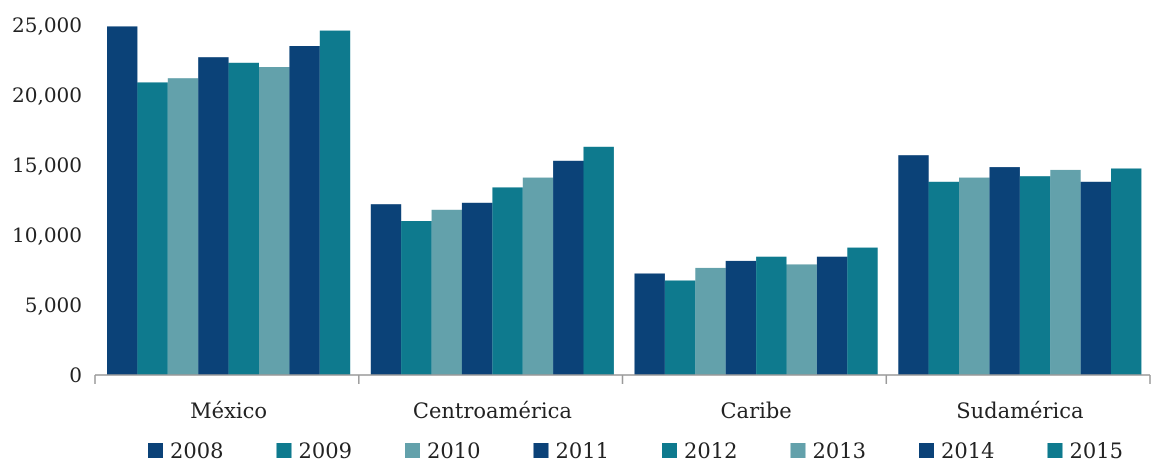 The width and height of the screenshot is (1154, 466). Describe the element at coordinates (669, 450) in the screenshot. I see `legend-swatch-2012` at that location.